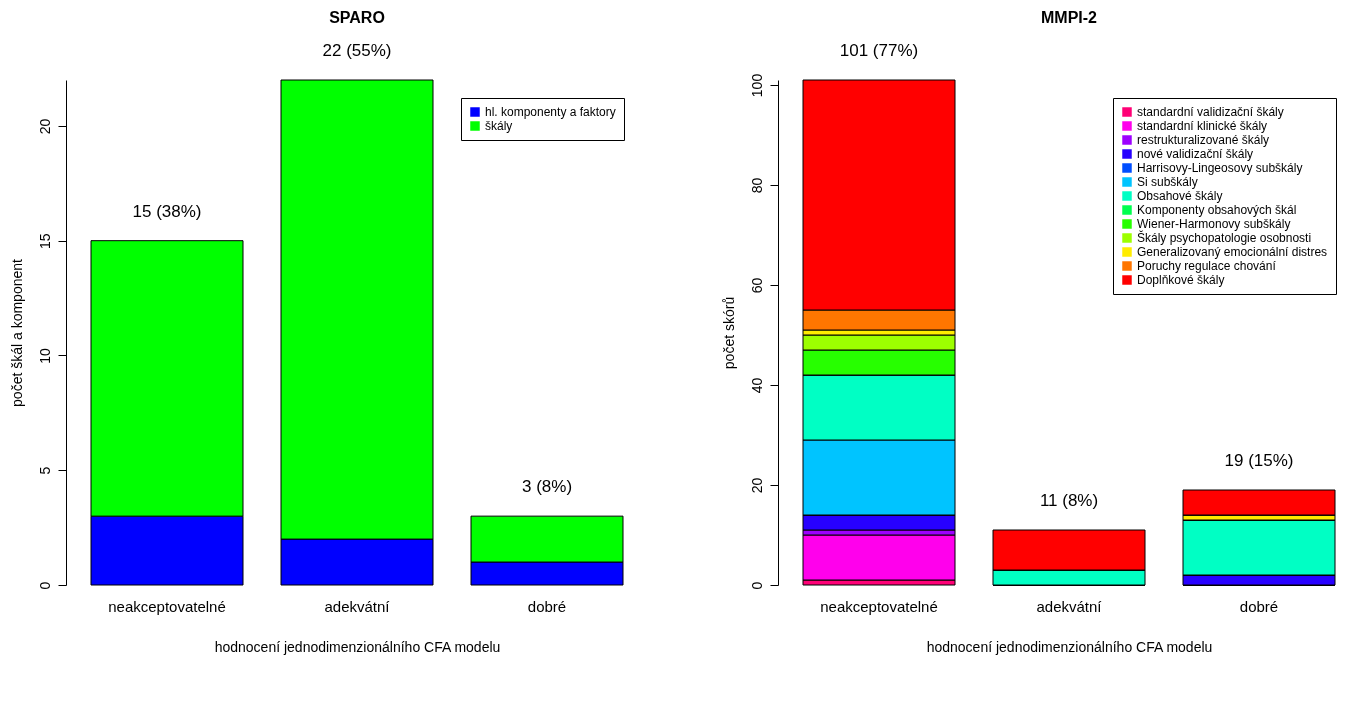 The height and width of the screenshot is (709, 1362). I want to click on y-tick-label: 10, so click(44, 355).